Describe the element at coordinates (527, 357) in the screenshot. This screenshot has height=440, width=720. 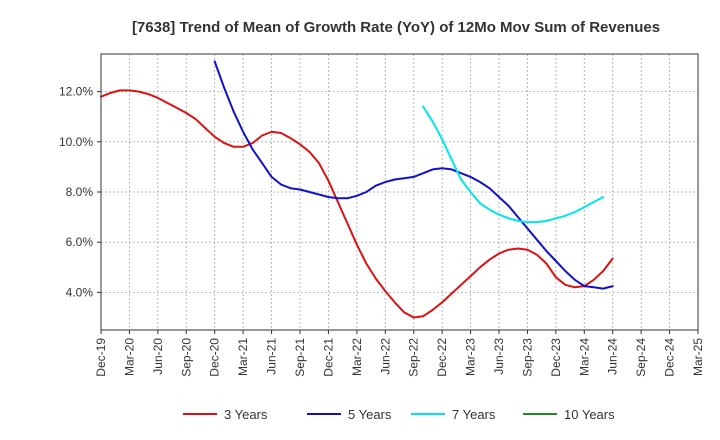
I see `x-tick-label: Sep-23` at that location.